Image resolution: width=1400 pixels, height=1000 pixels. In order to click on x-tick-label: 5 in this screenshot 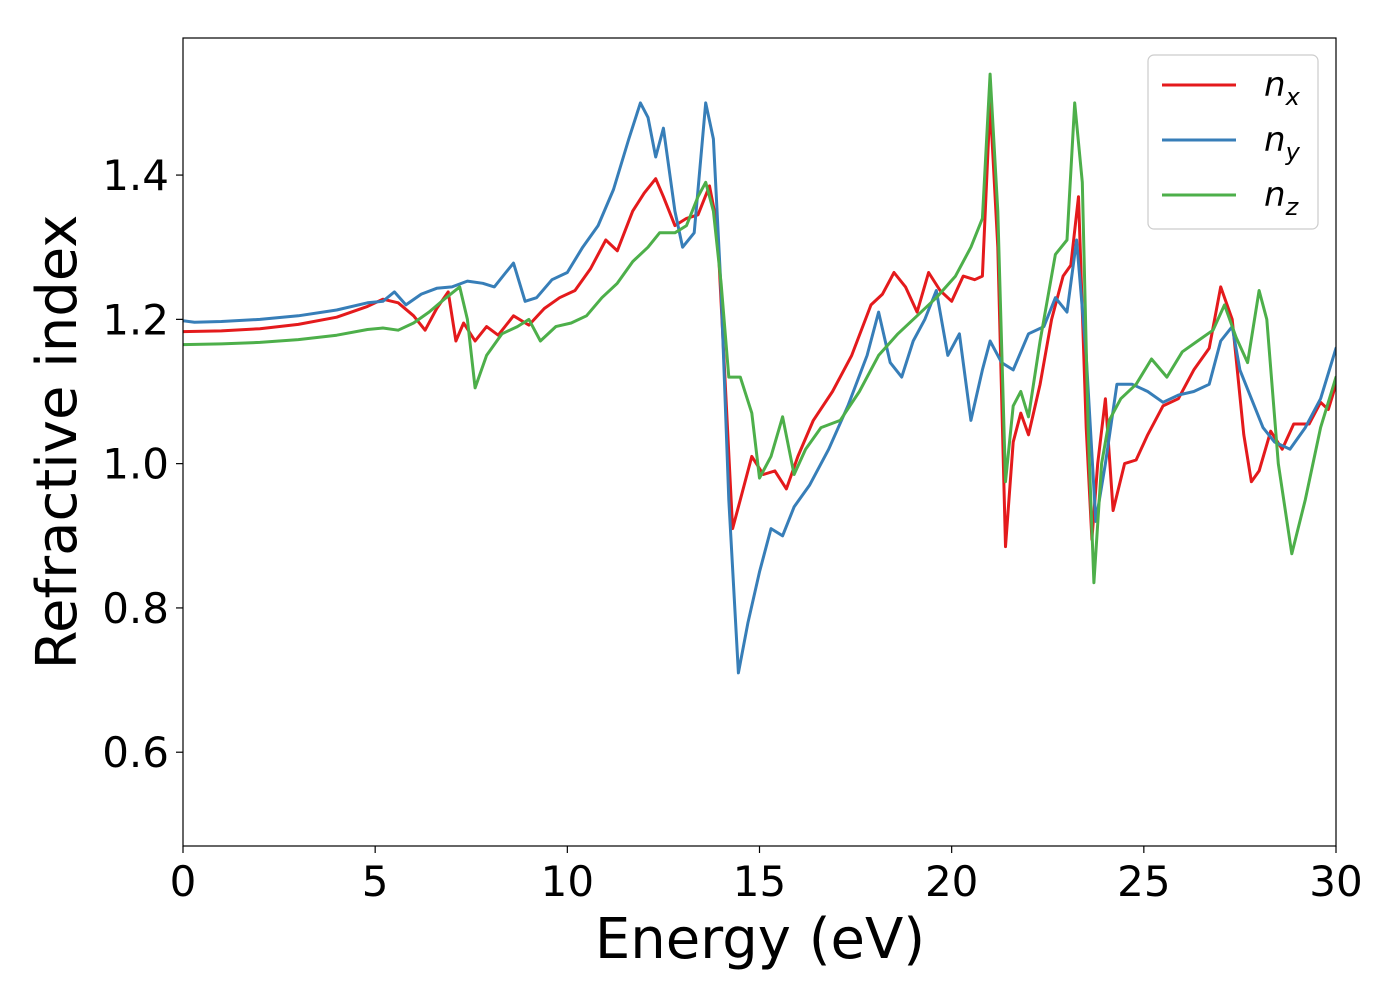, I will do `click(375, 881)`.